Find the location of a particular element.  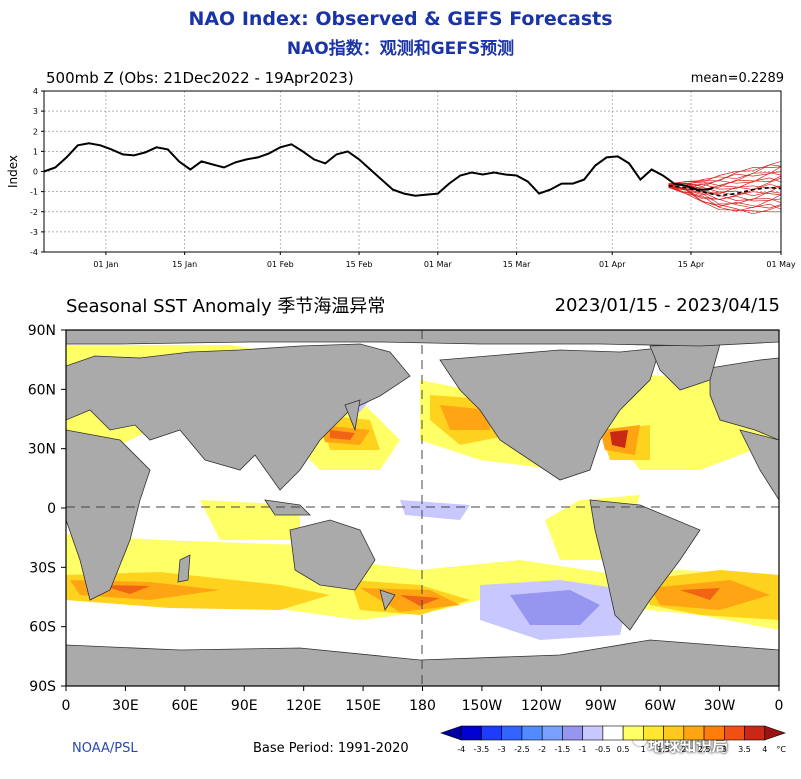

map-y-tick-label: 90S is located at coordinates (42, 687).